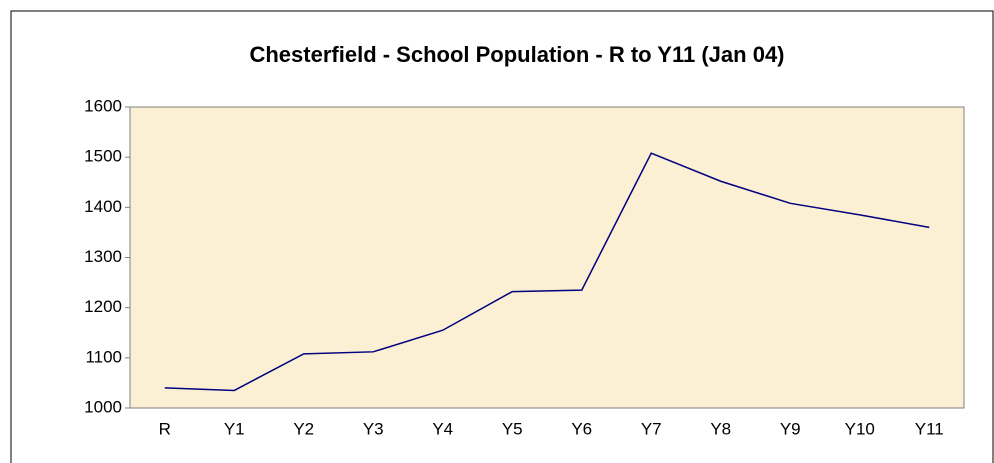 Image resolution: width=994 pixels, height=463 pixels. I want to click on x-tick-label: Y3, so click(373, 428).